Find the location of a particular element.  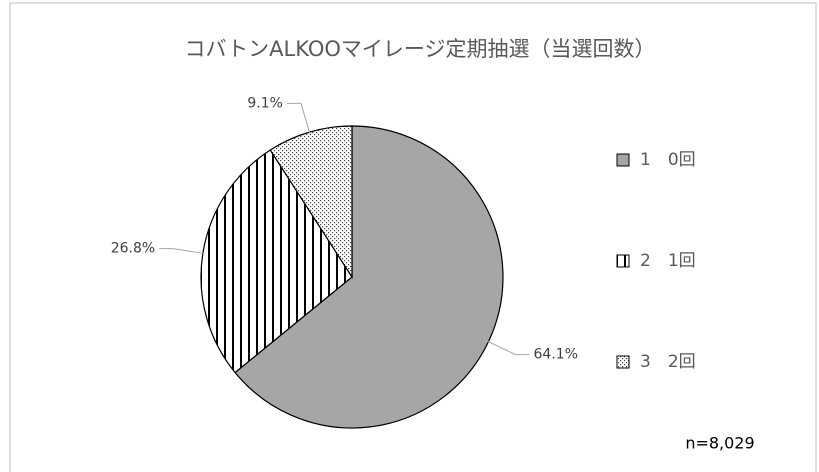

legend-label: 2 1回 is located at coordinates (668, 261).